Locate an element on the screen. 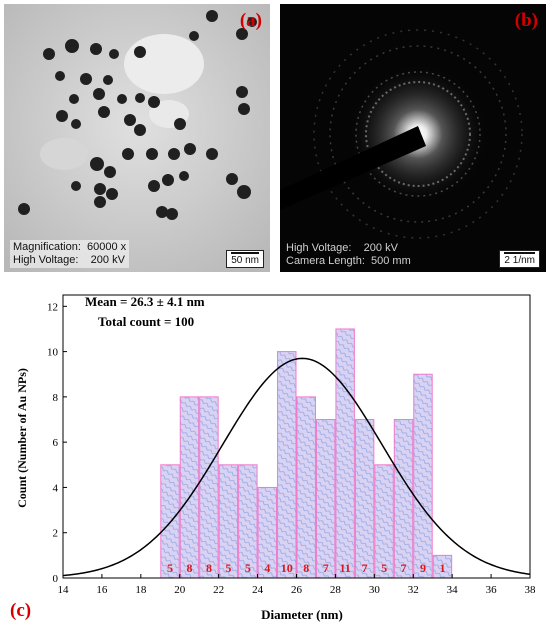 The image size is (550, 632). x-tick-label: 26 is located at coordinates (297, 590).